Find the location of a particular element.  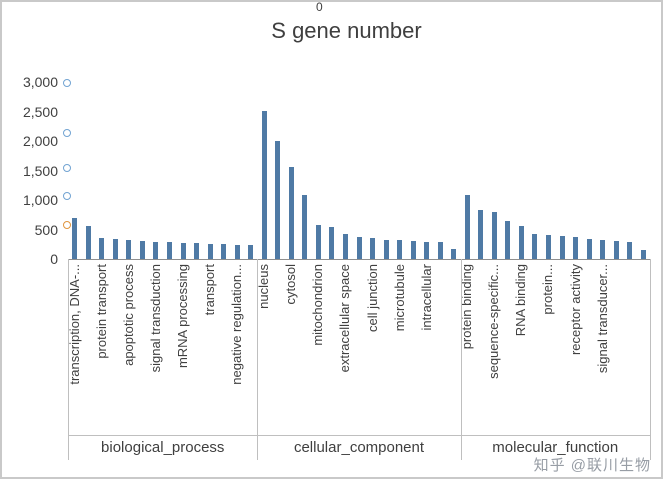

y-axis-tick-label: 2,500 is located at coordinates (40, 111).